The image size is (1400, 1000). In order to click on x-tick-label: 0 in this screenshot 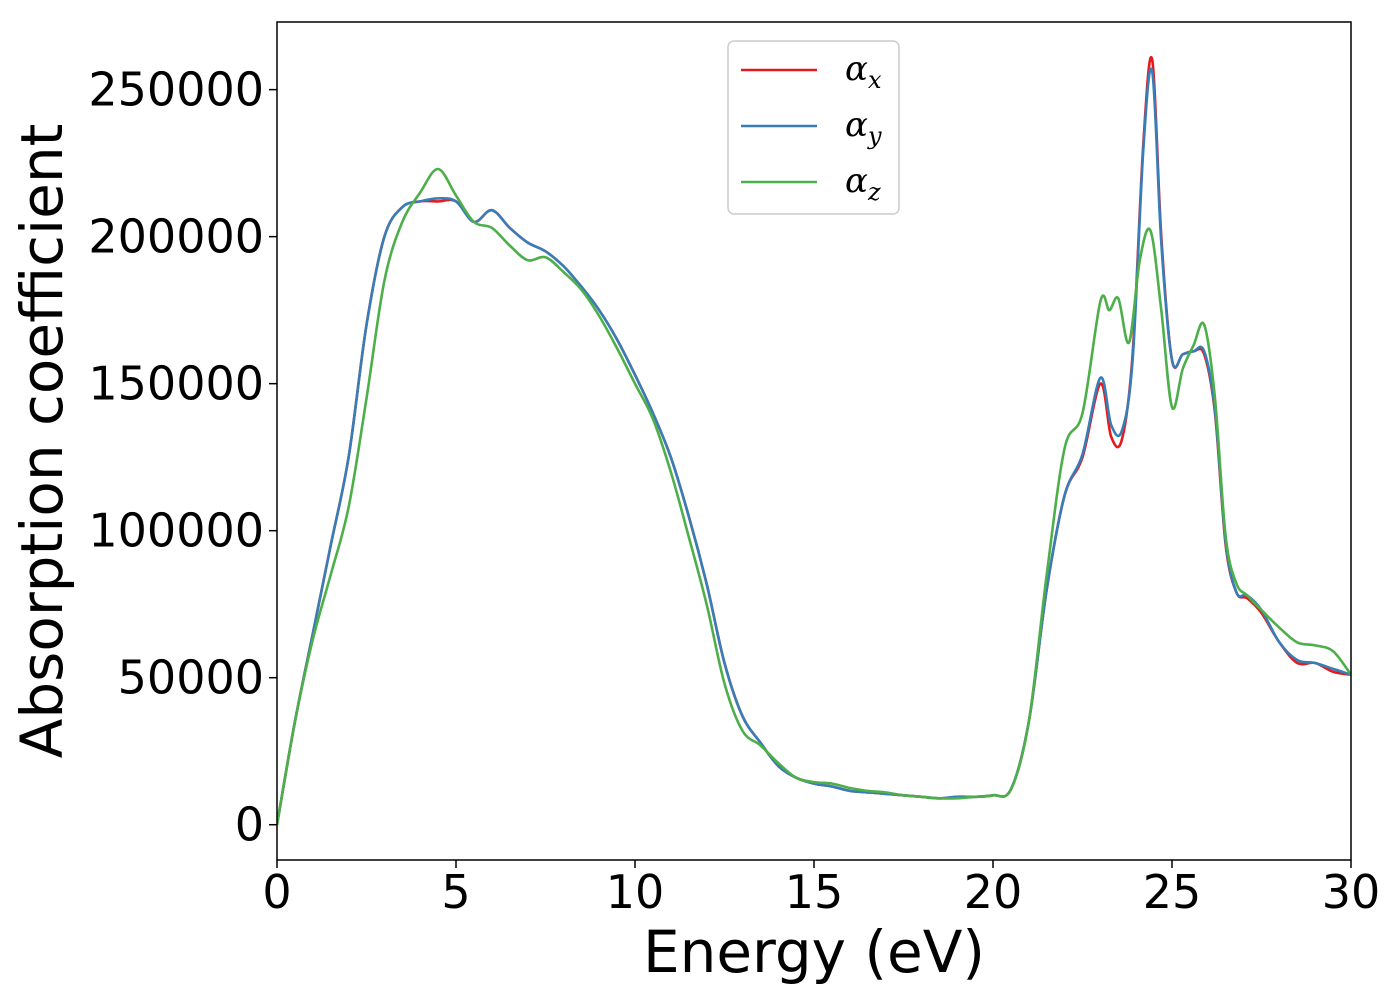, I will do `click(276, 892)`.